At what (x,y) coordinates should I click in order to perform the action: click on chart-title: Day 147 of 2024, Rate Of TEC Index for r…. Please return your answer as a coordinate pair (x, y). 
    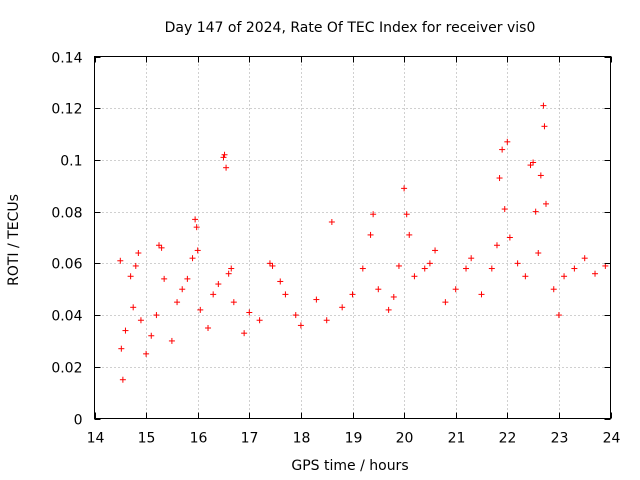
    Looking at the image, I should click on (350, 28).